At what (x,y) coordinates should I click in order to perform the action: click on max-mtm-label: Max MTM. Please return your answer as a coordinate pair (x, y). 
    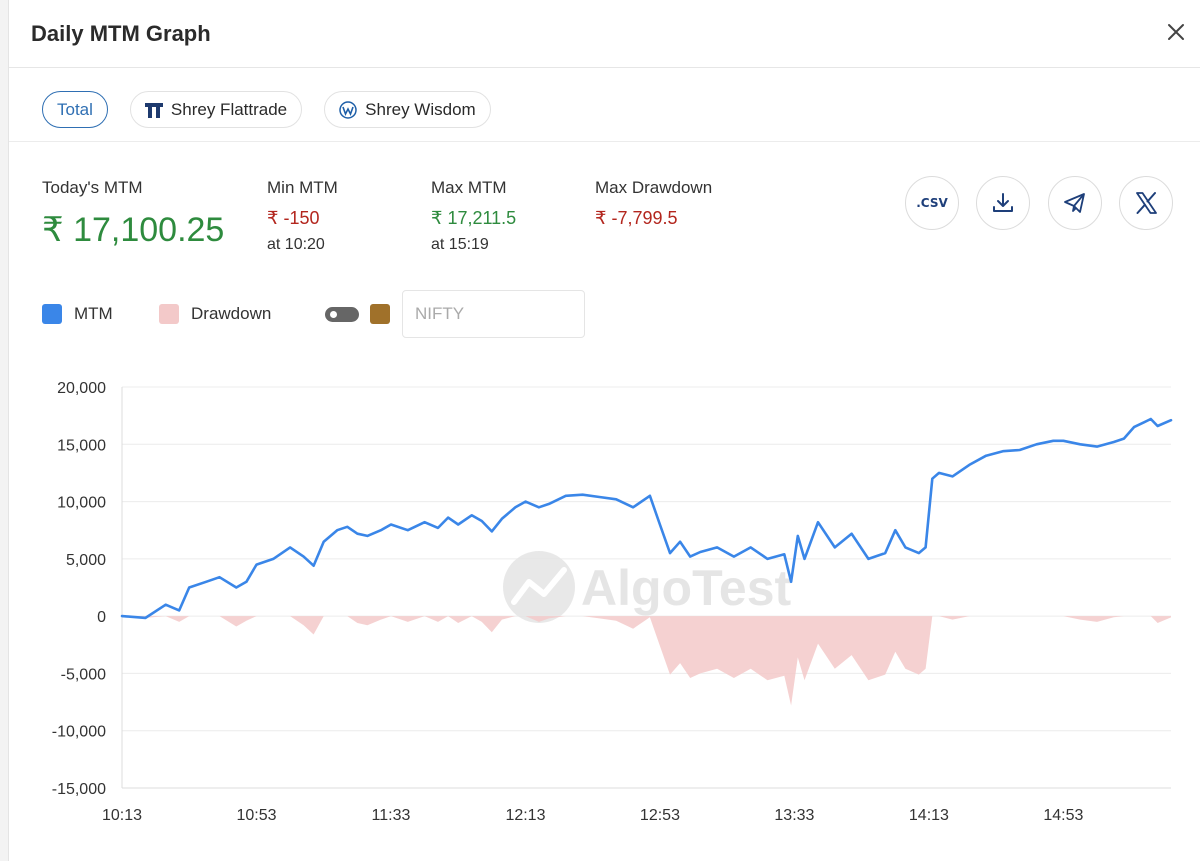
    Looking at the image, I should click on (469, 187).